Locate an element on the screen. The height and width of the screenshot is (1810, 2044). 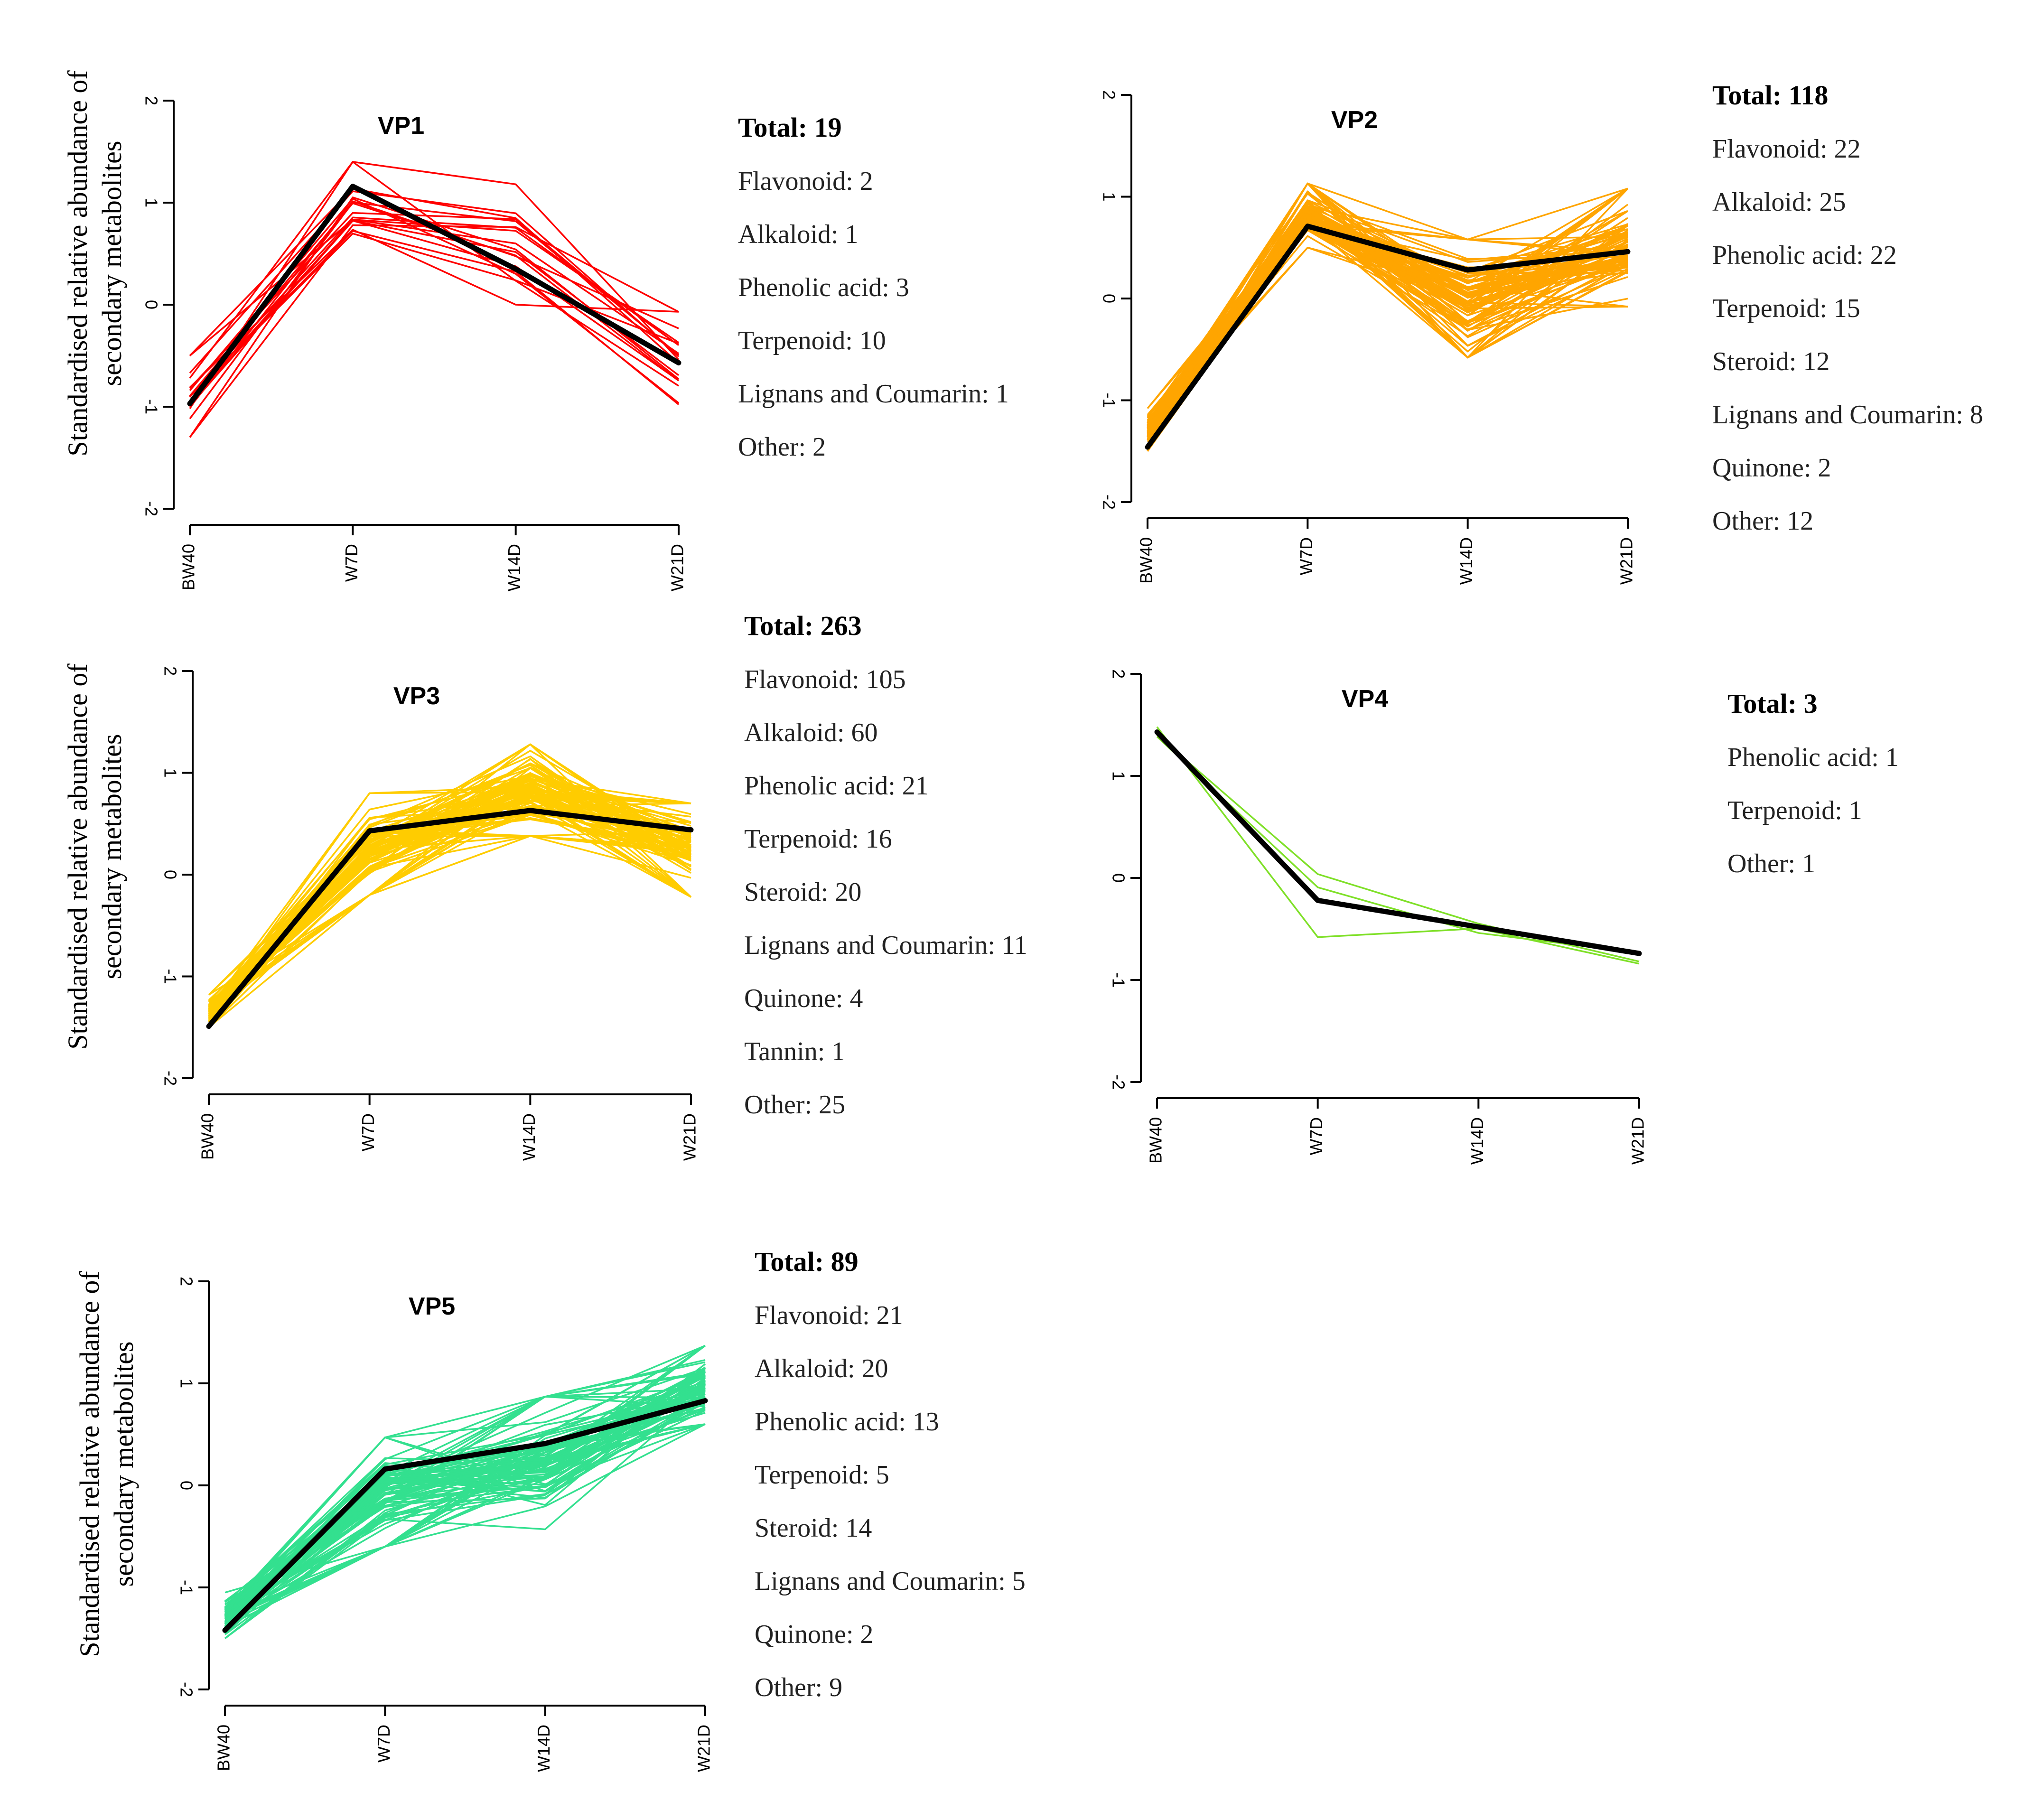
class-count: Phenolic acid: 3 is located at coordinates (823, 287).